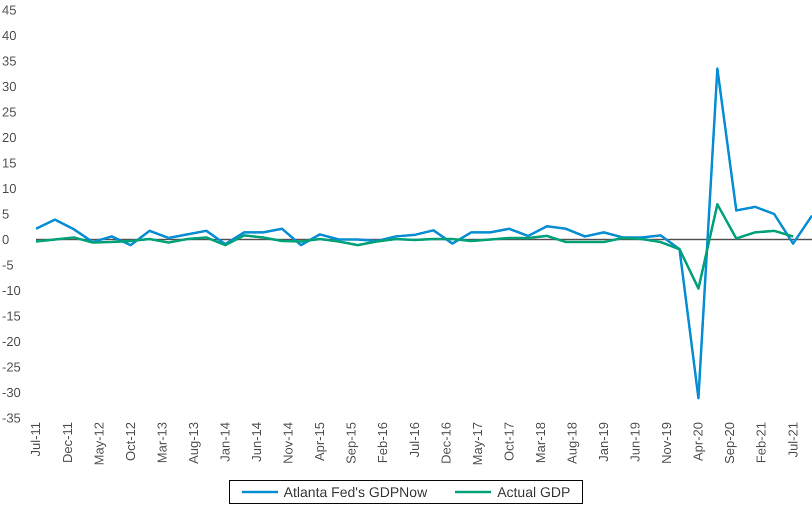  I want to click on x-tick-label: Oct-17, so click(508, 442).